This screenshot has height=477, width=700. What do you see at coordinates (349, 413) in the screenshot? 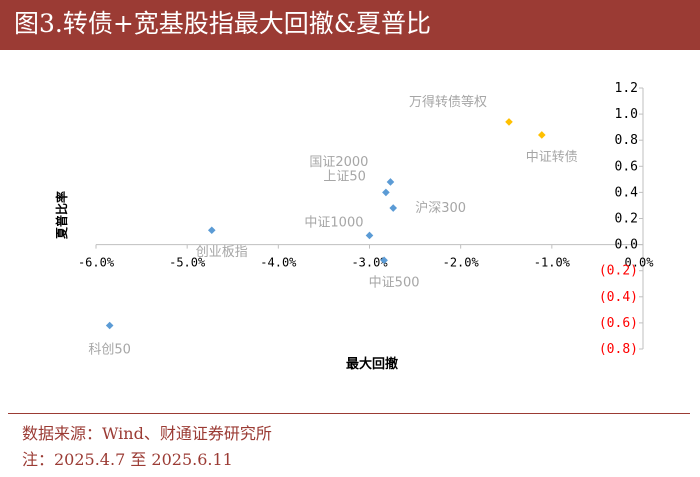
I see `footer-divider` at bounding box center [349, 413].